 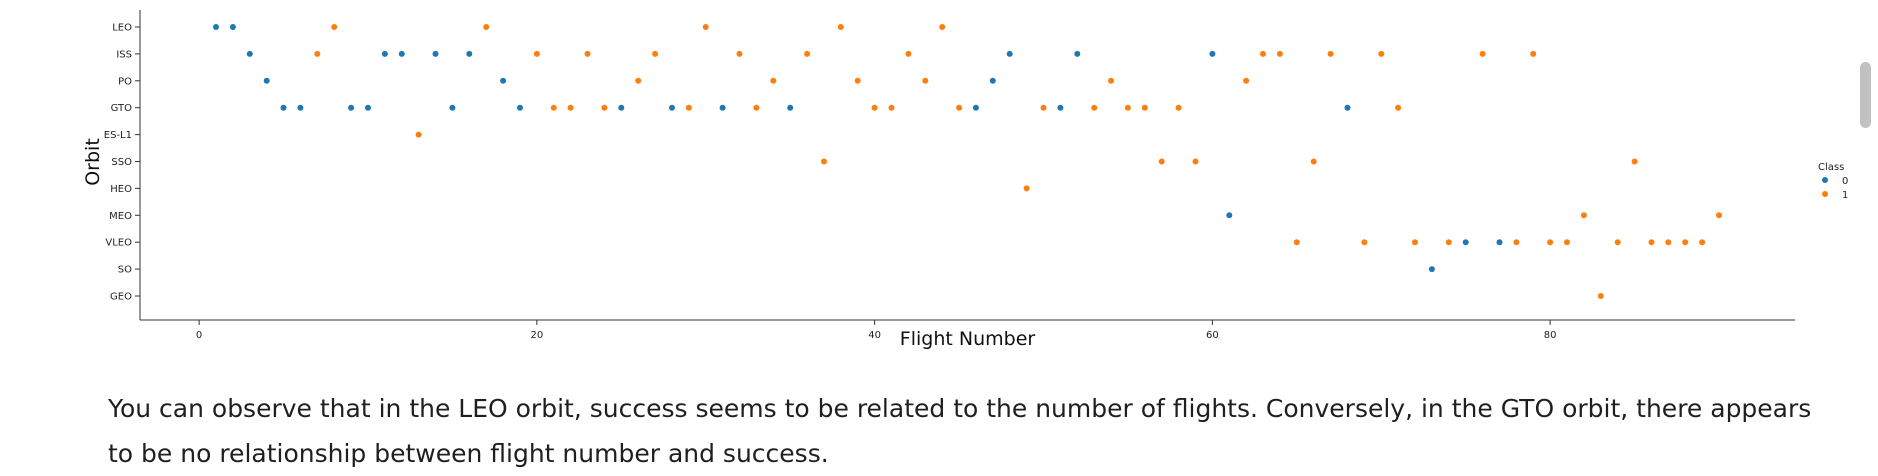 I want to click on y-axis: LEO ISS PO GTO ES-L1 SSO HEO MEO VLEO SO GEO, so click(x=122, y=165).